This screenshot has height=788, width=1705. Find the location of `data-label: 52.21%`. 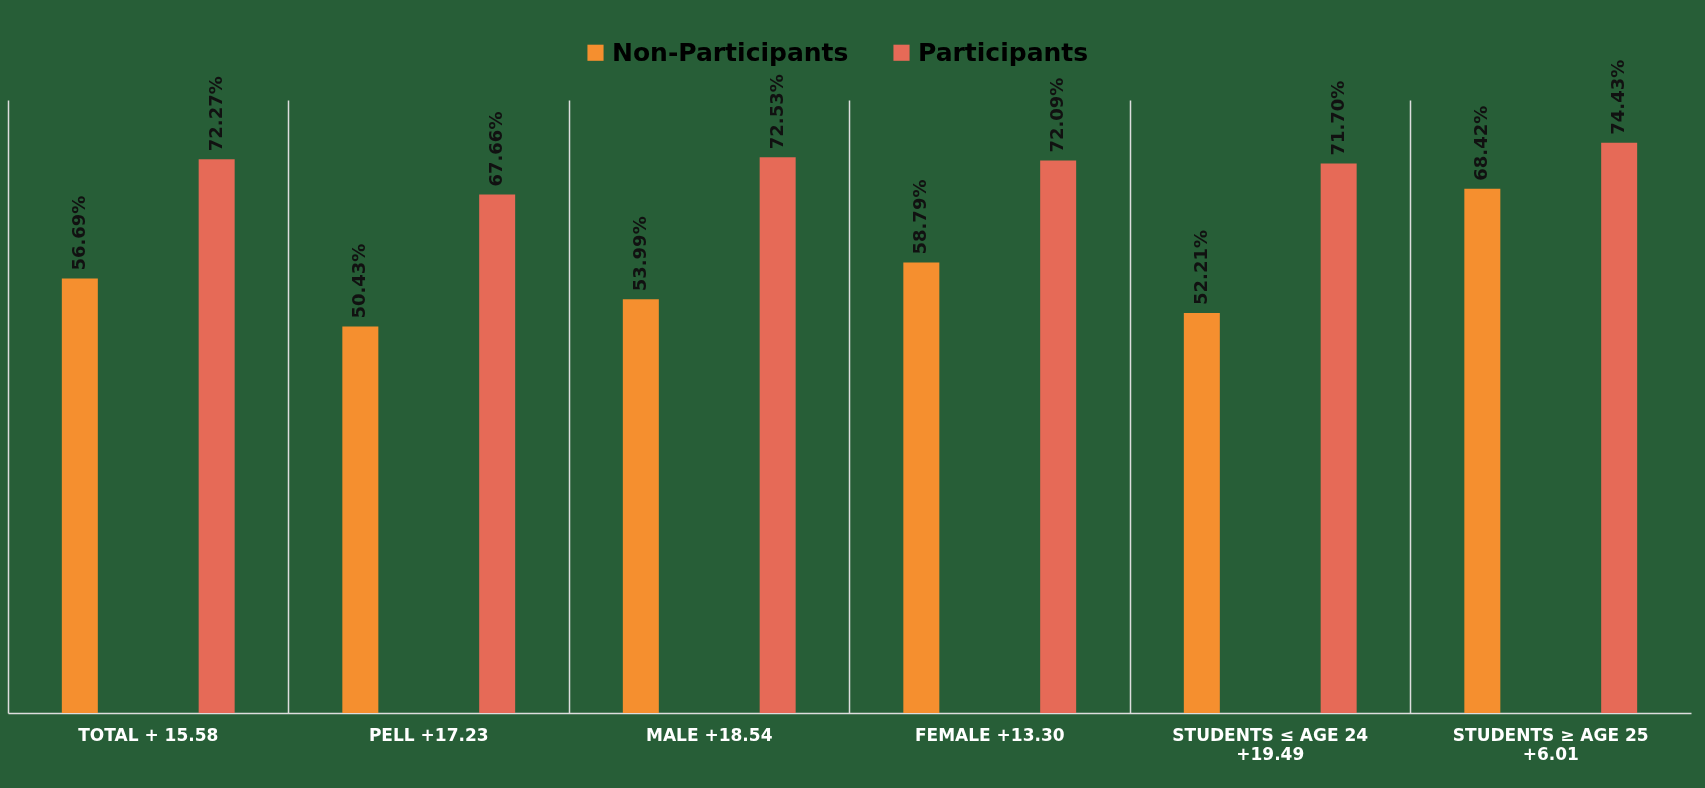

data-label: 52.21% is located at coordinates (1200, 267).